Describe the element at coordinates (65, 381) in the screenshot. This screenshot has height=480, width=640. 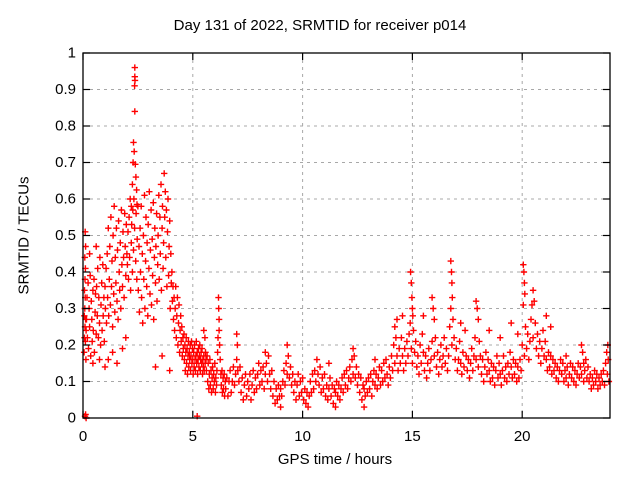
I see `y-tick-label: 0.1` at that location.